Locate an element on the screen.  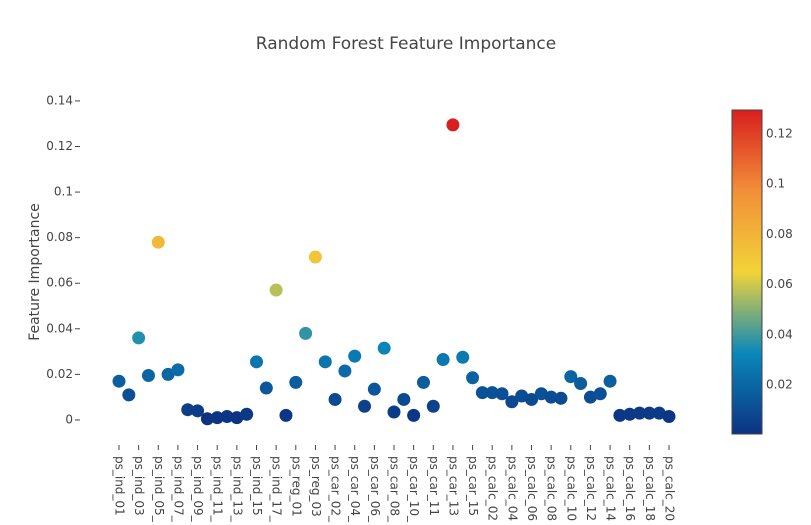
x-tick-label: ps_ind_15 is located at coordinates (257, 486).